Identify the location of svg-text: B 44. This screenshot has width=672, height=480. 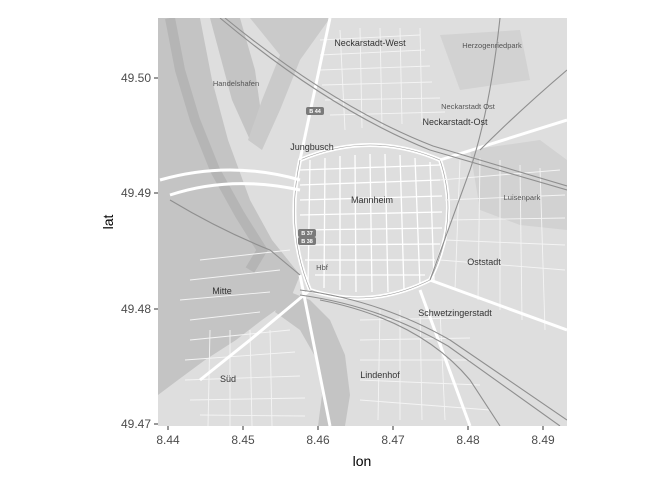
(315, 112).